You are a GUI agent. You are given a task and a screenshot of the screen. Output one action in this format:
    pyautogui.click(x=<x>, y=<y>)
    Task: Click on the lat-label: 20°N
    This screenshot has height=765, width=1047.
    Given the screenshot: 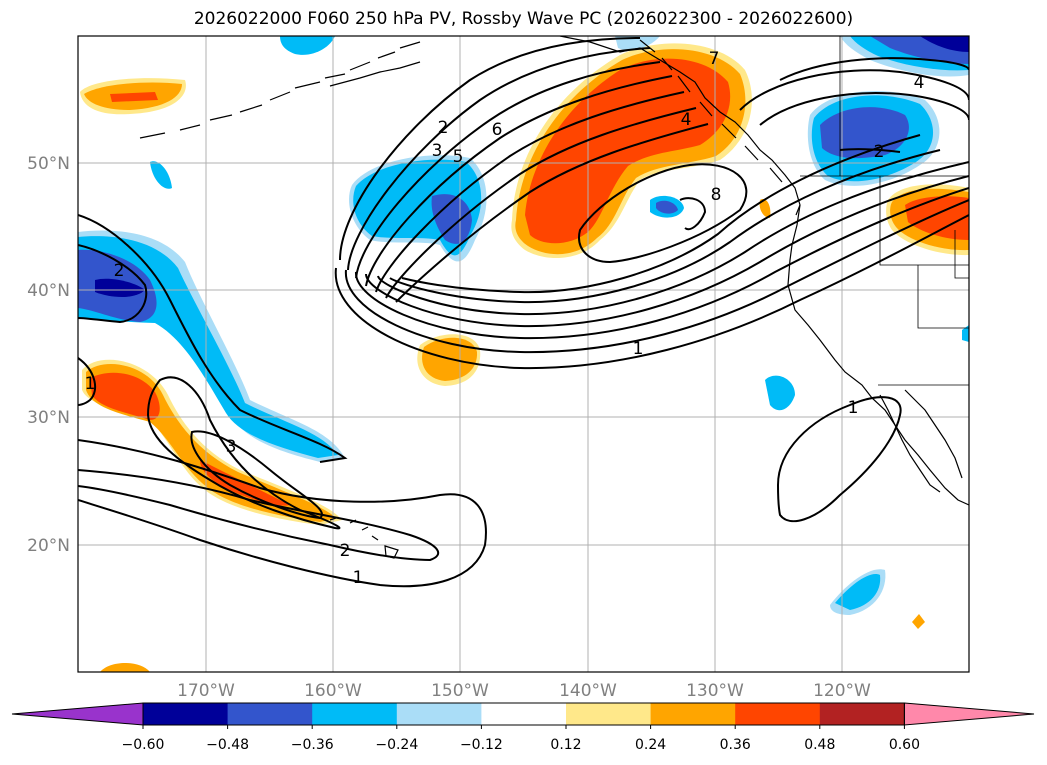 What is the action you would take?
    pyautogui.click(x=48, y=546)
    